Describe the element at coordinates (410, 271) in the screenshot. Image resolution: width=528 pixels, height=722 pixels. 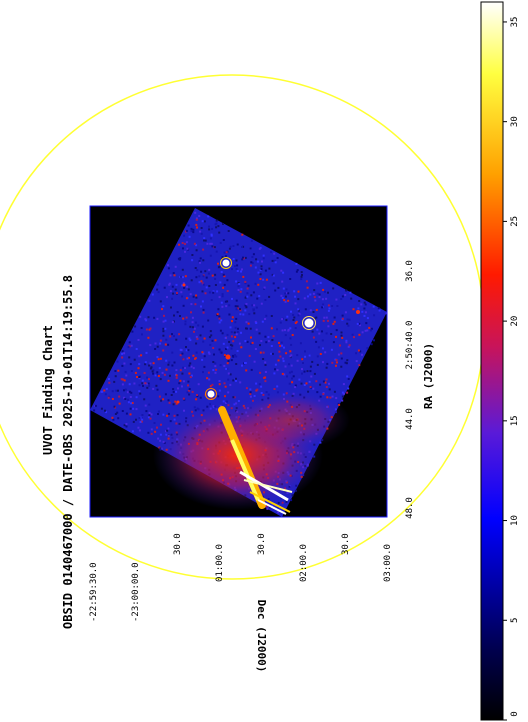
I see `ra-tick-label: 36.0` at that location.